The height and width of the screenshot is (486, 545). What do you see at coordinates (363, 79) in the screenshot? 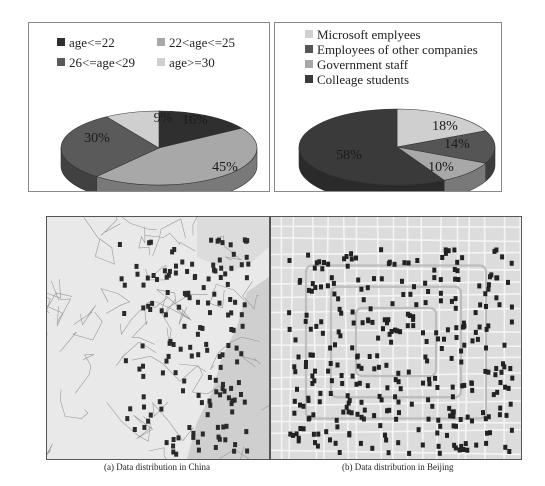
I see `occupation-legend-label: Colleage students` at bounding box center [363, 79].